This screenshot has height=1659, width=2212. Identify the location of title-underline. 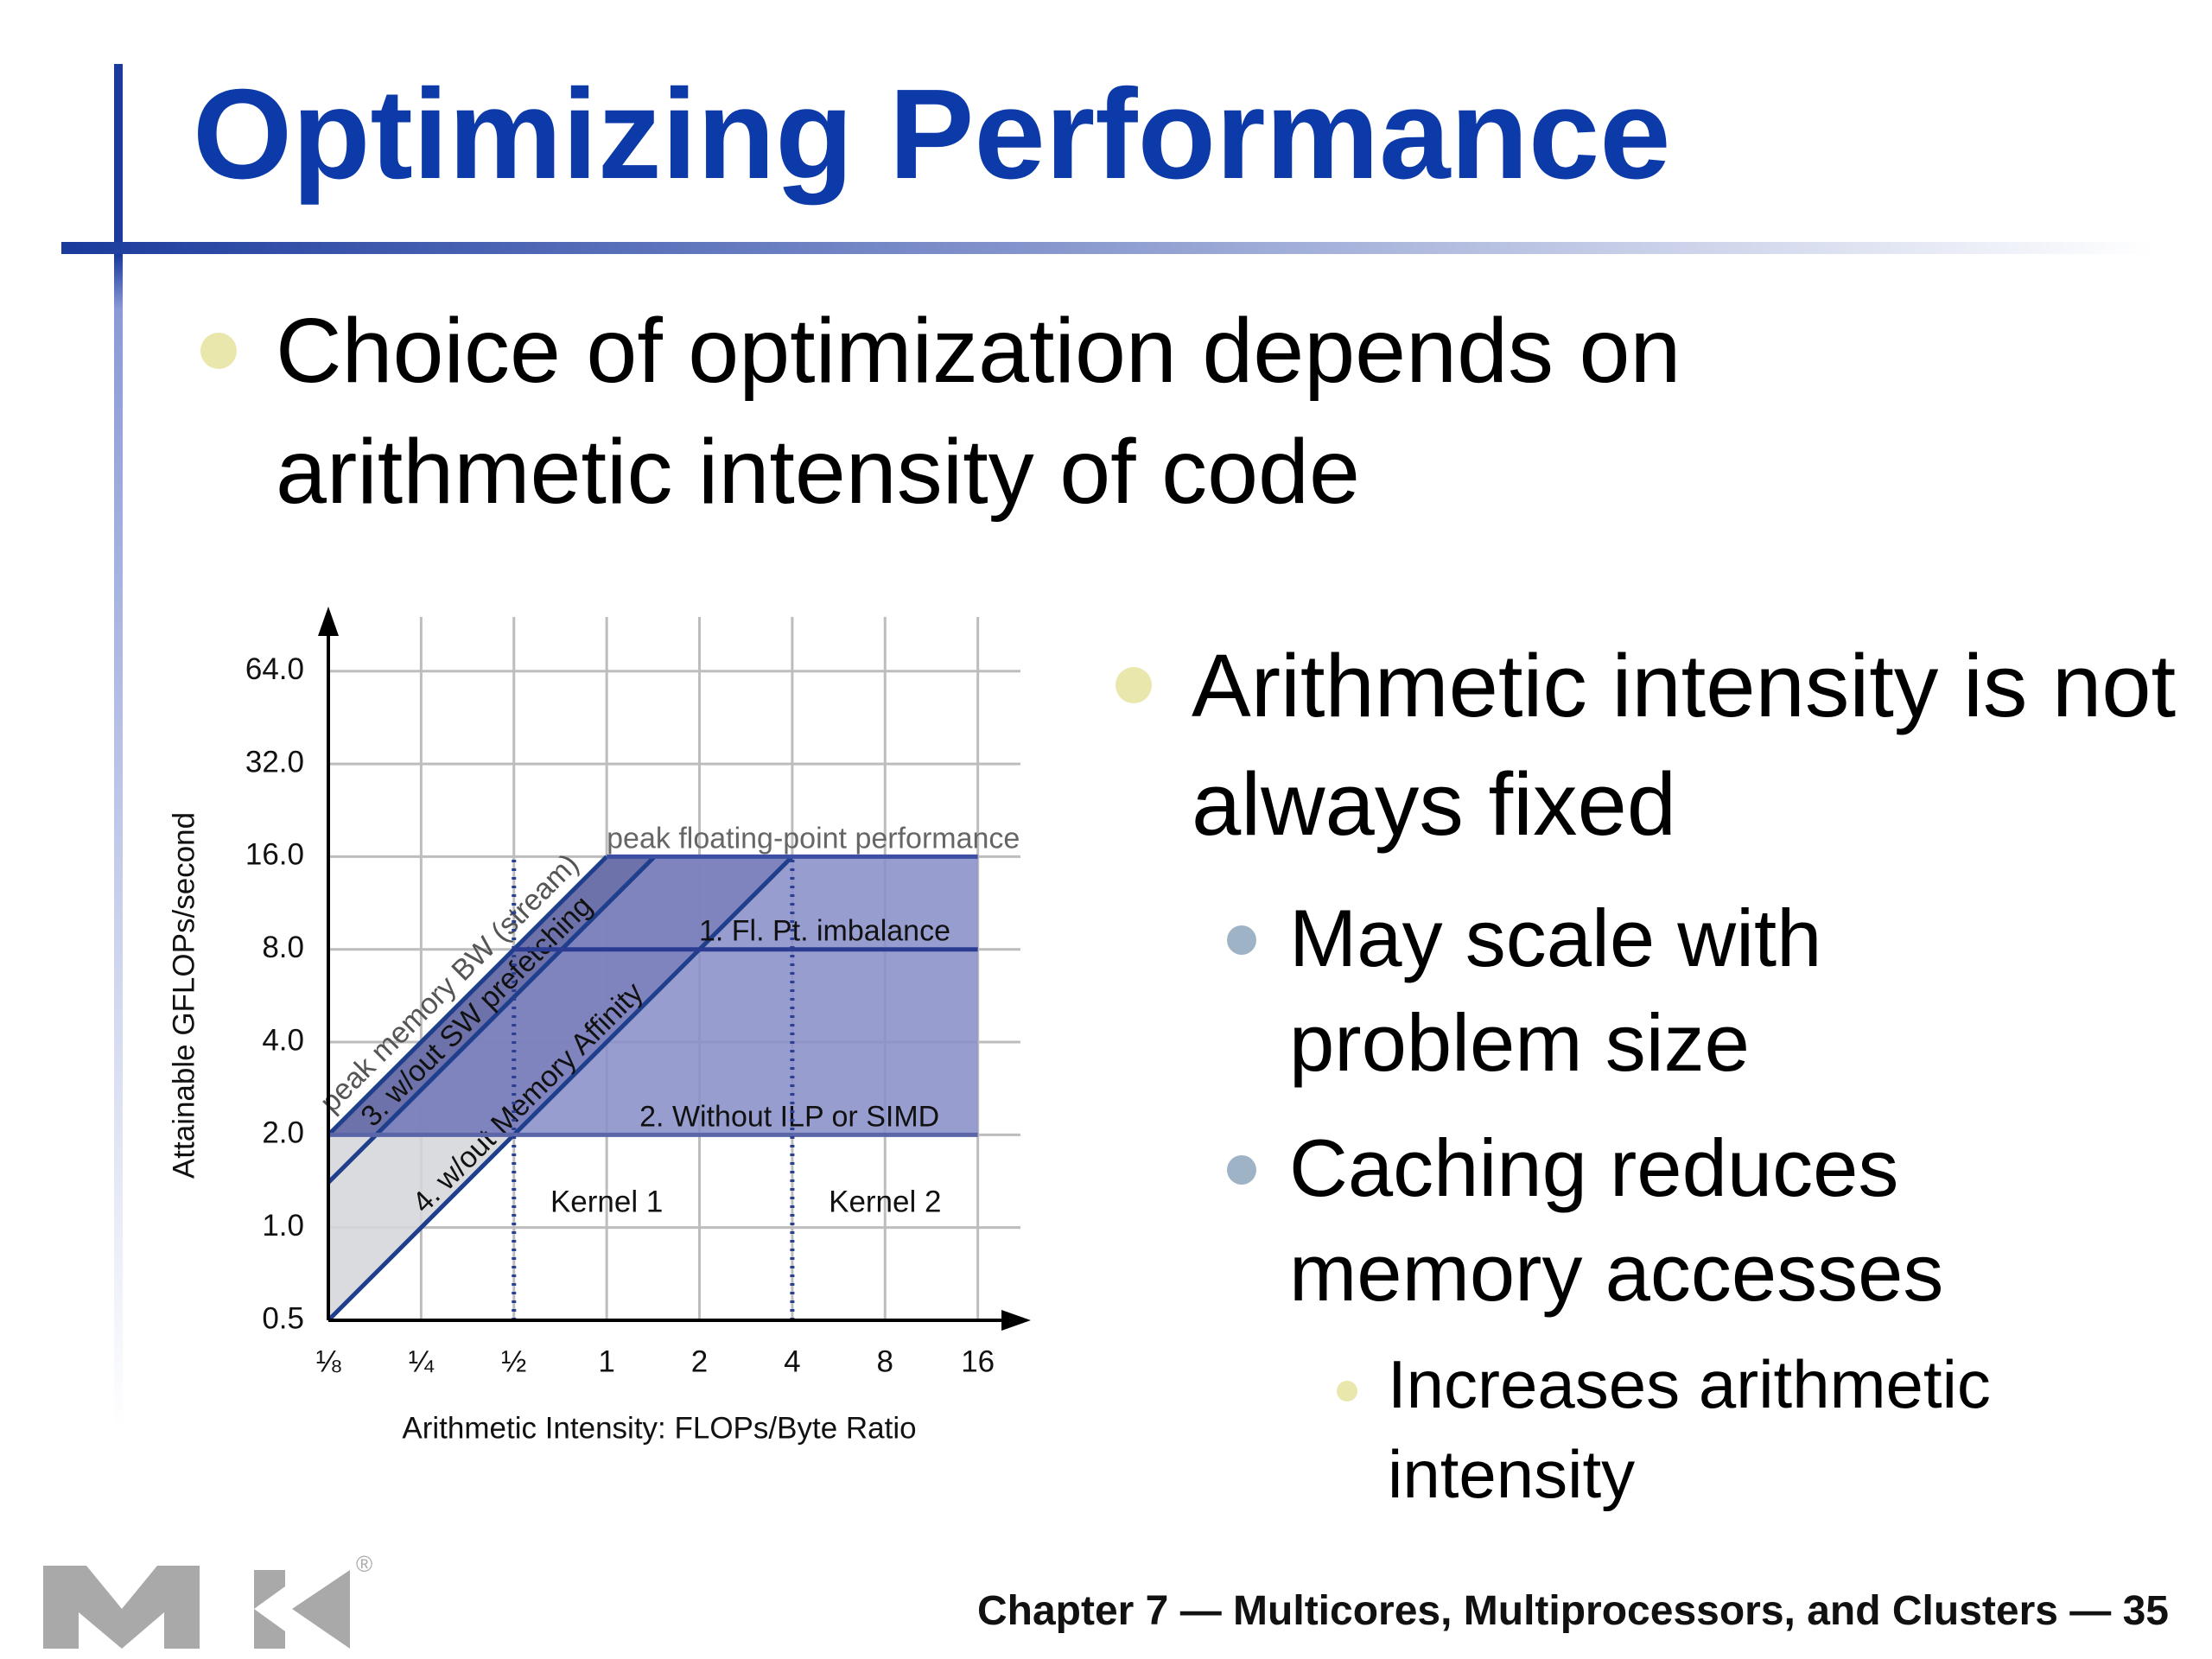
(1106, 248).